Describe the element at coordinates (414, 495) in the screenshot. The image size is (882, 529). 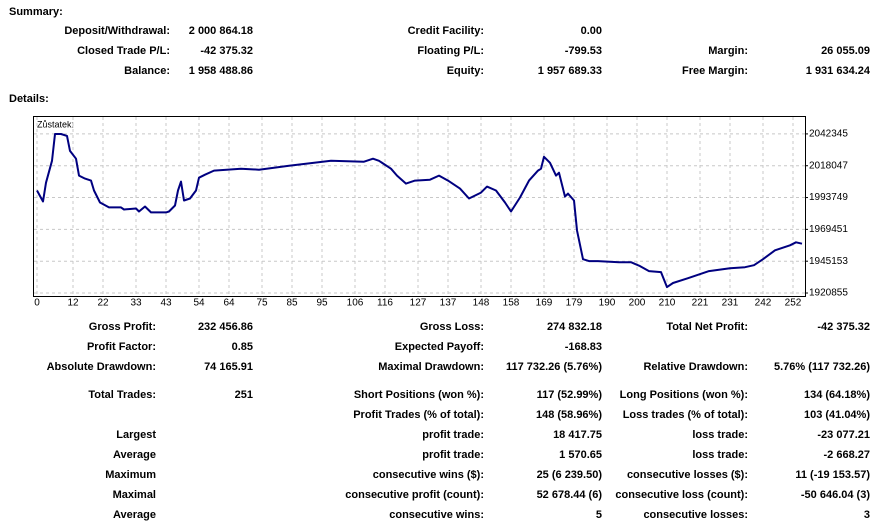
I see `field-label: consecutive profit (count):` at that location.